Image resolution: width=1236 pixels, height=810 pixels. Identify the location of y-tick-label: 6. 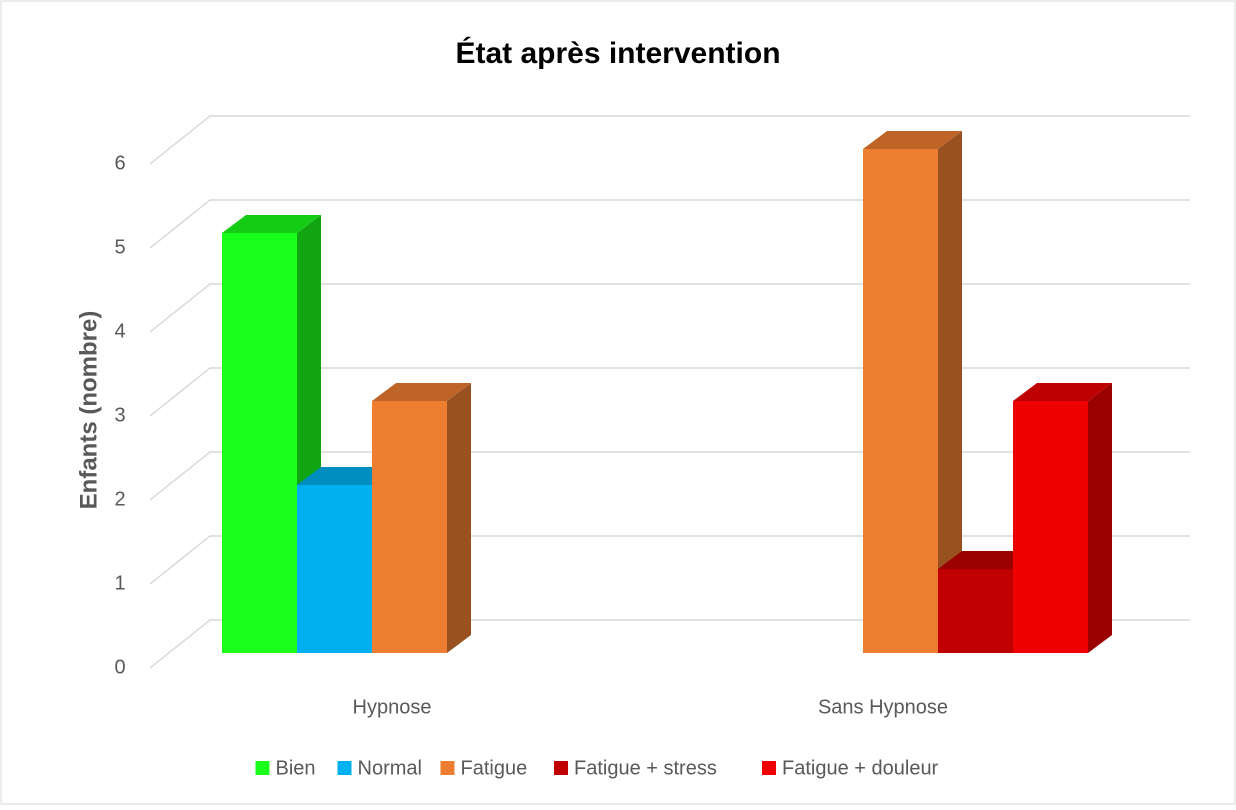
(119, 163).